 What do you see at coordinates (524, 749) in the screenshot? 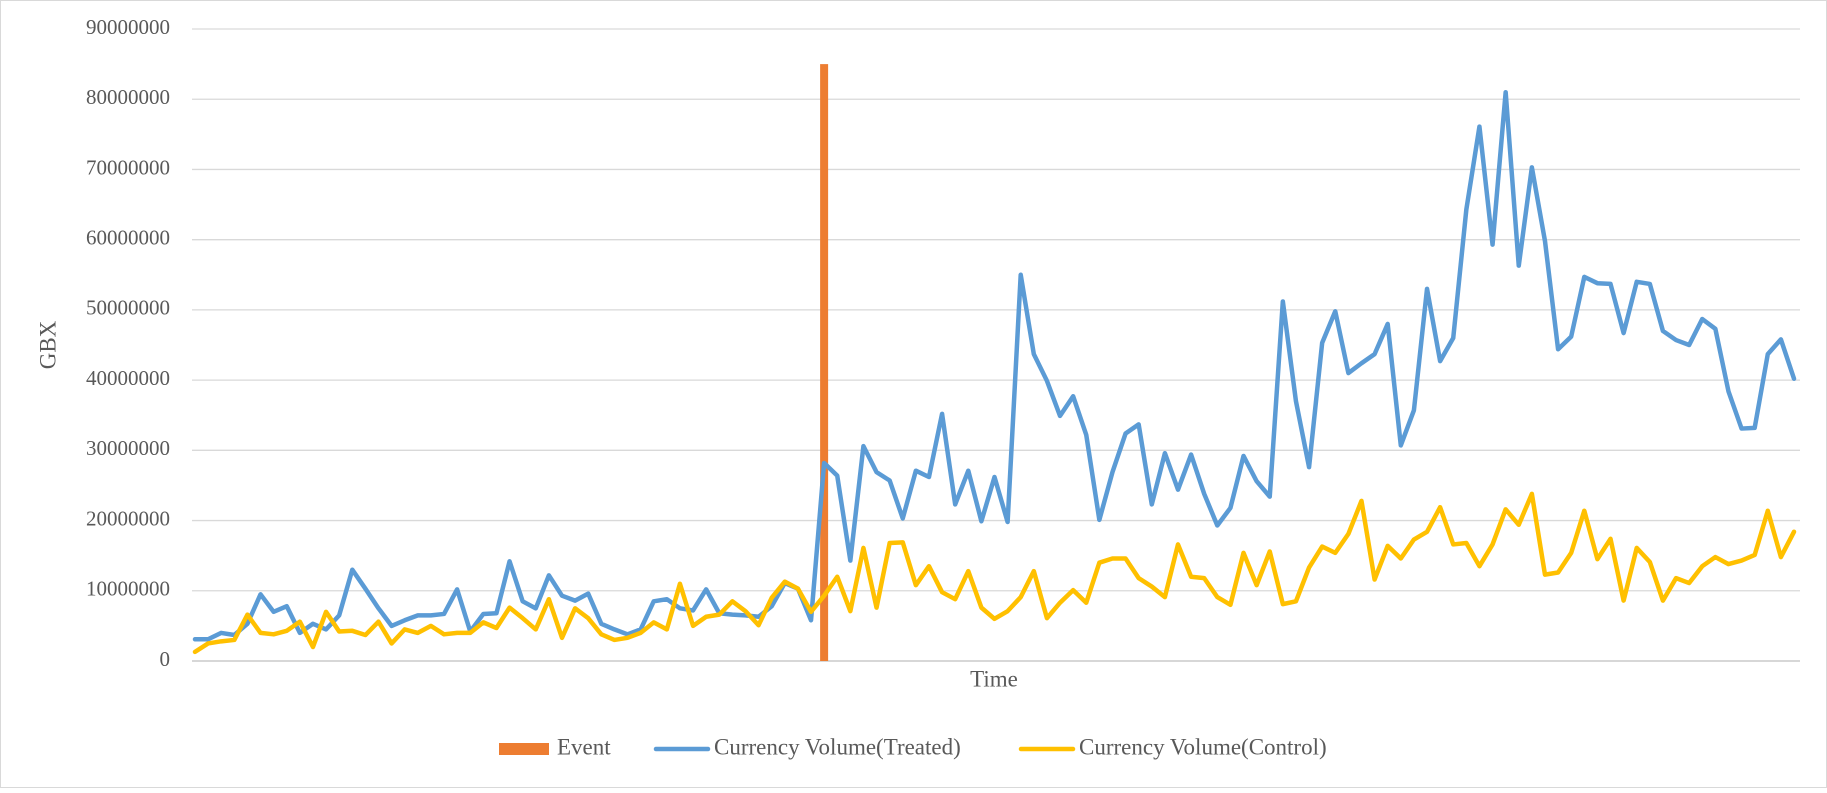
I see `legend-swatch` at bounding box center [524, 749].